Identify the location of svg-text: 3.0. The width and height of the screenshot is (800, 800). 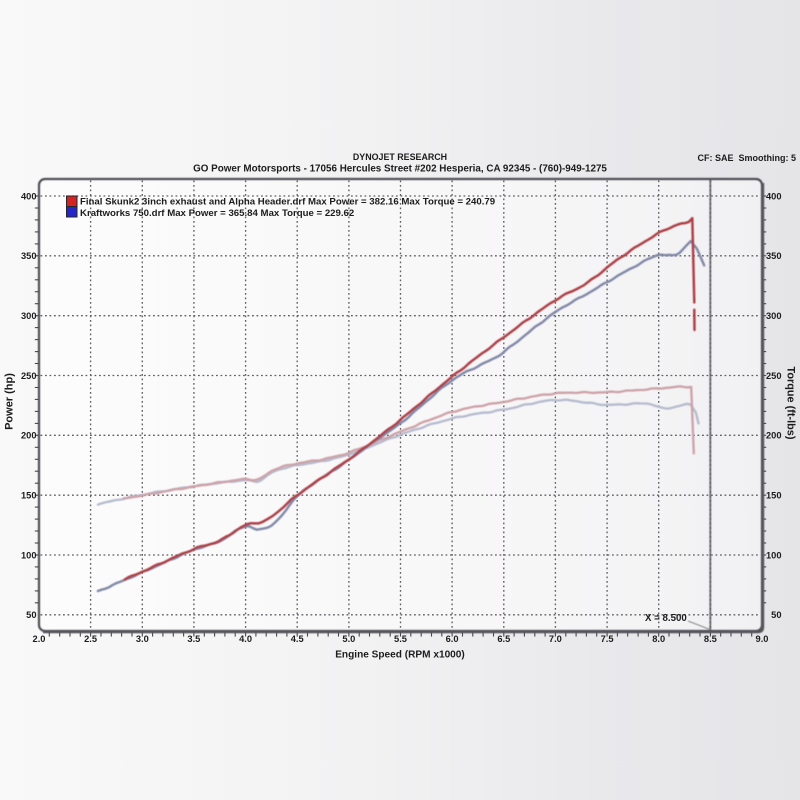
(142, 639).